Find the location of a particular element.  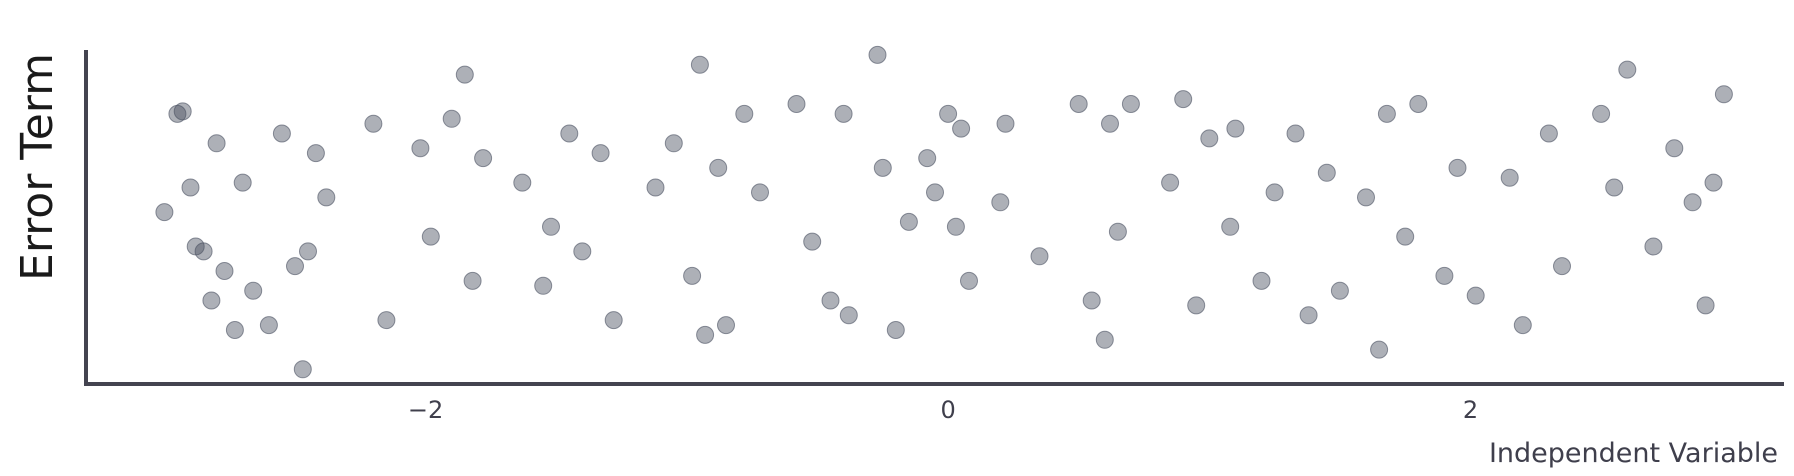

x-tick-label: 0 is located at coordinates (947, 410).